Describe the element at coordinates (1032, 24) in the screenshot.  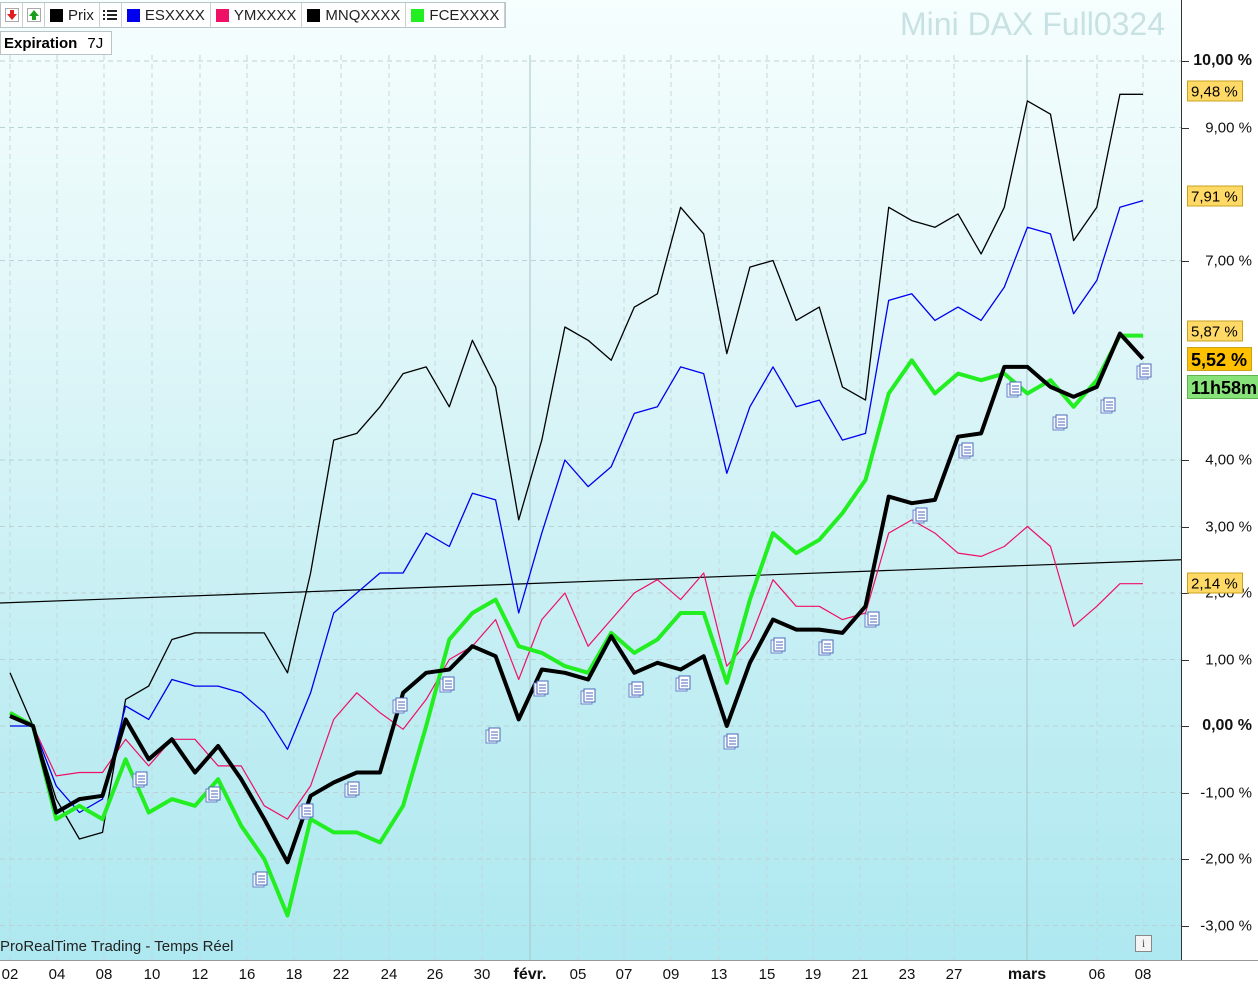
I see `watermark: Mini DAX Full0324` at that location.